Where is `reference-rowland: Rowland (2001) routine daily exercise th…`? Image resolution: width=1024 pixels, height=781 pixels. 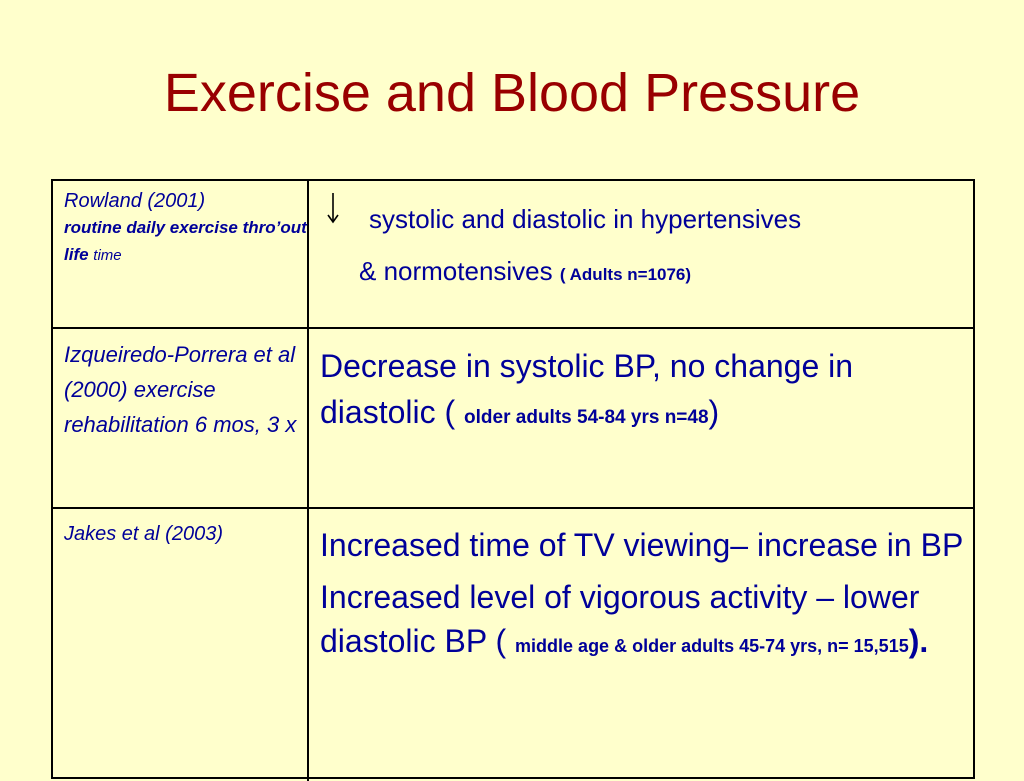 reference-rowland: Rowland (2001) routine daily exercise th… is located at coordinates (180, 225).